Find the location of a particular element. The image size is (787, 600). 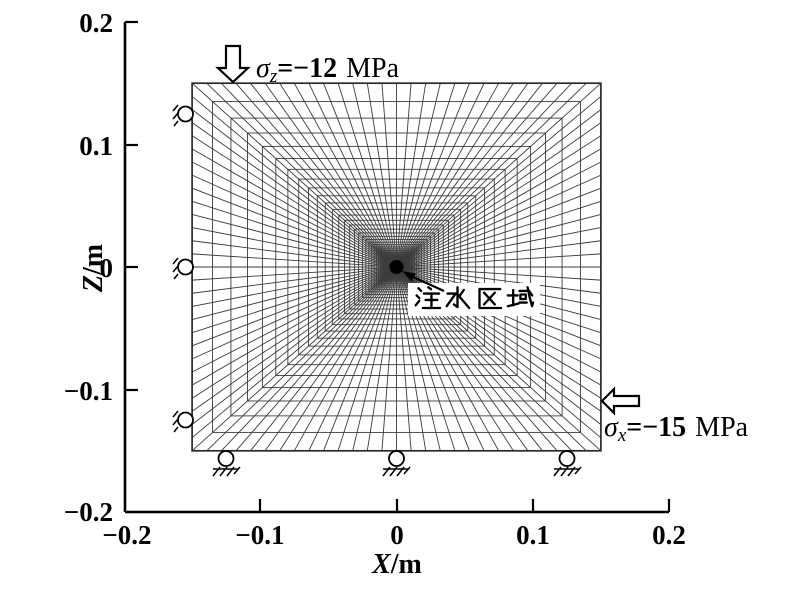

sigma-x-label: σx=−15 MPa is located at coordinates (676, 429).